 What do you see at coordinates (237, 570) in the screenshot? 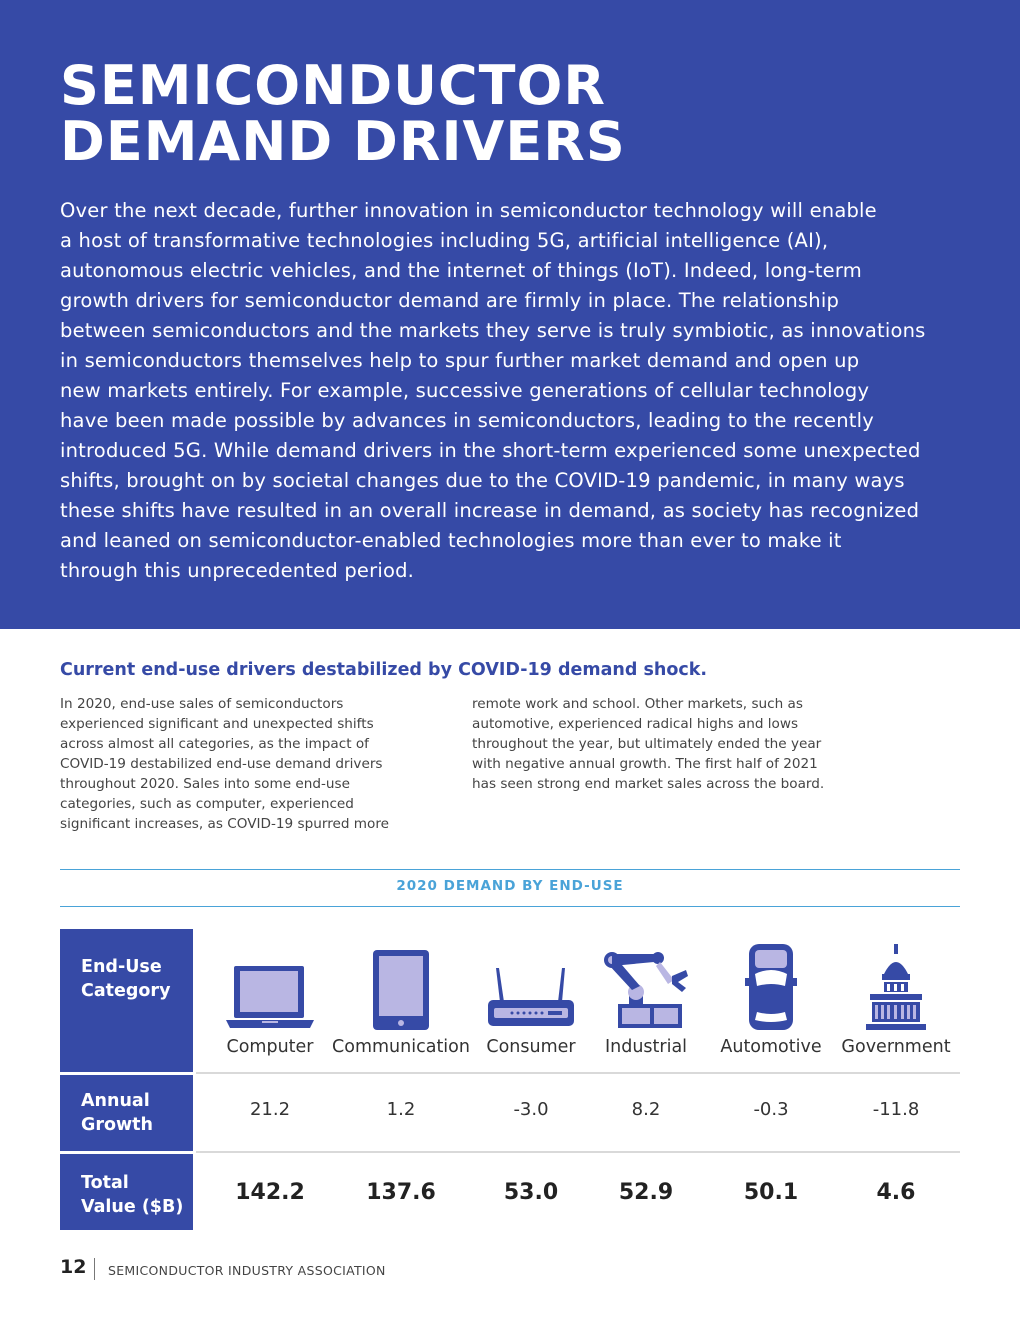
I see `intro-line: through this unprecedented period.` at bounding box center [237, 570].